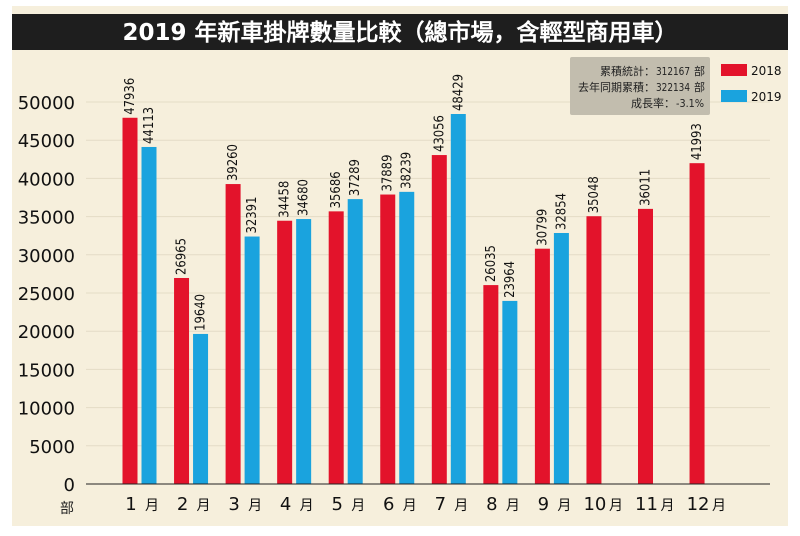 This screenshot has height=536, width=800. What do you see at coordinates (46, 409) in the screenshot?
I see `y-tick-label: 10000` at bounding box center [46, 409].